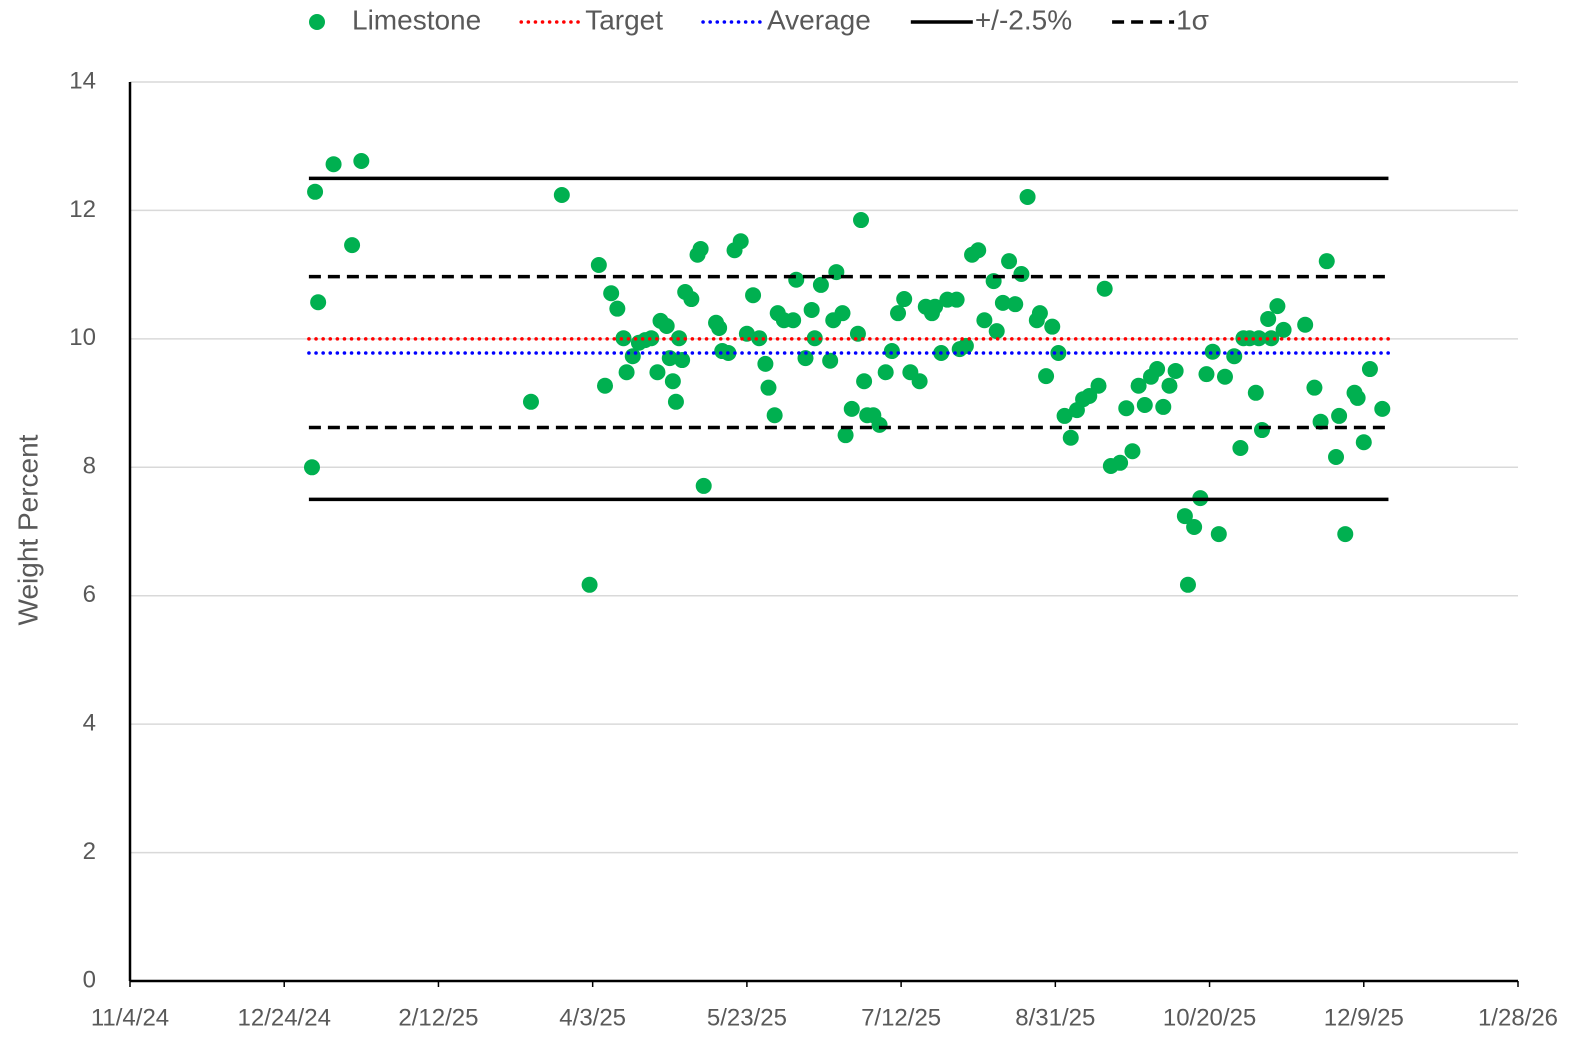 This screenshot has width=1593, height=1049. What do you see at coordinates (89, 466) in the screenshot?
I see `y-tick-label: 8` at bounding box center [89, 466].